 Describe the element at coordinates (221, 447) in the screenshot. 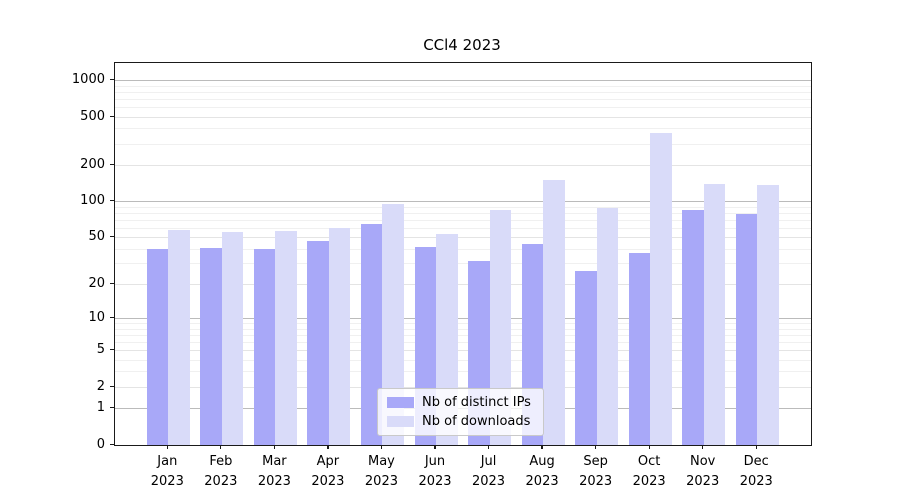

I see `x-tick-mark-feb` at that location.